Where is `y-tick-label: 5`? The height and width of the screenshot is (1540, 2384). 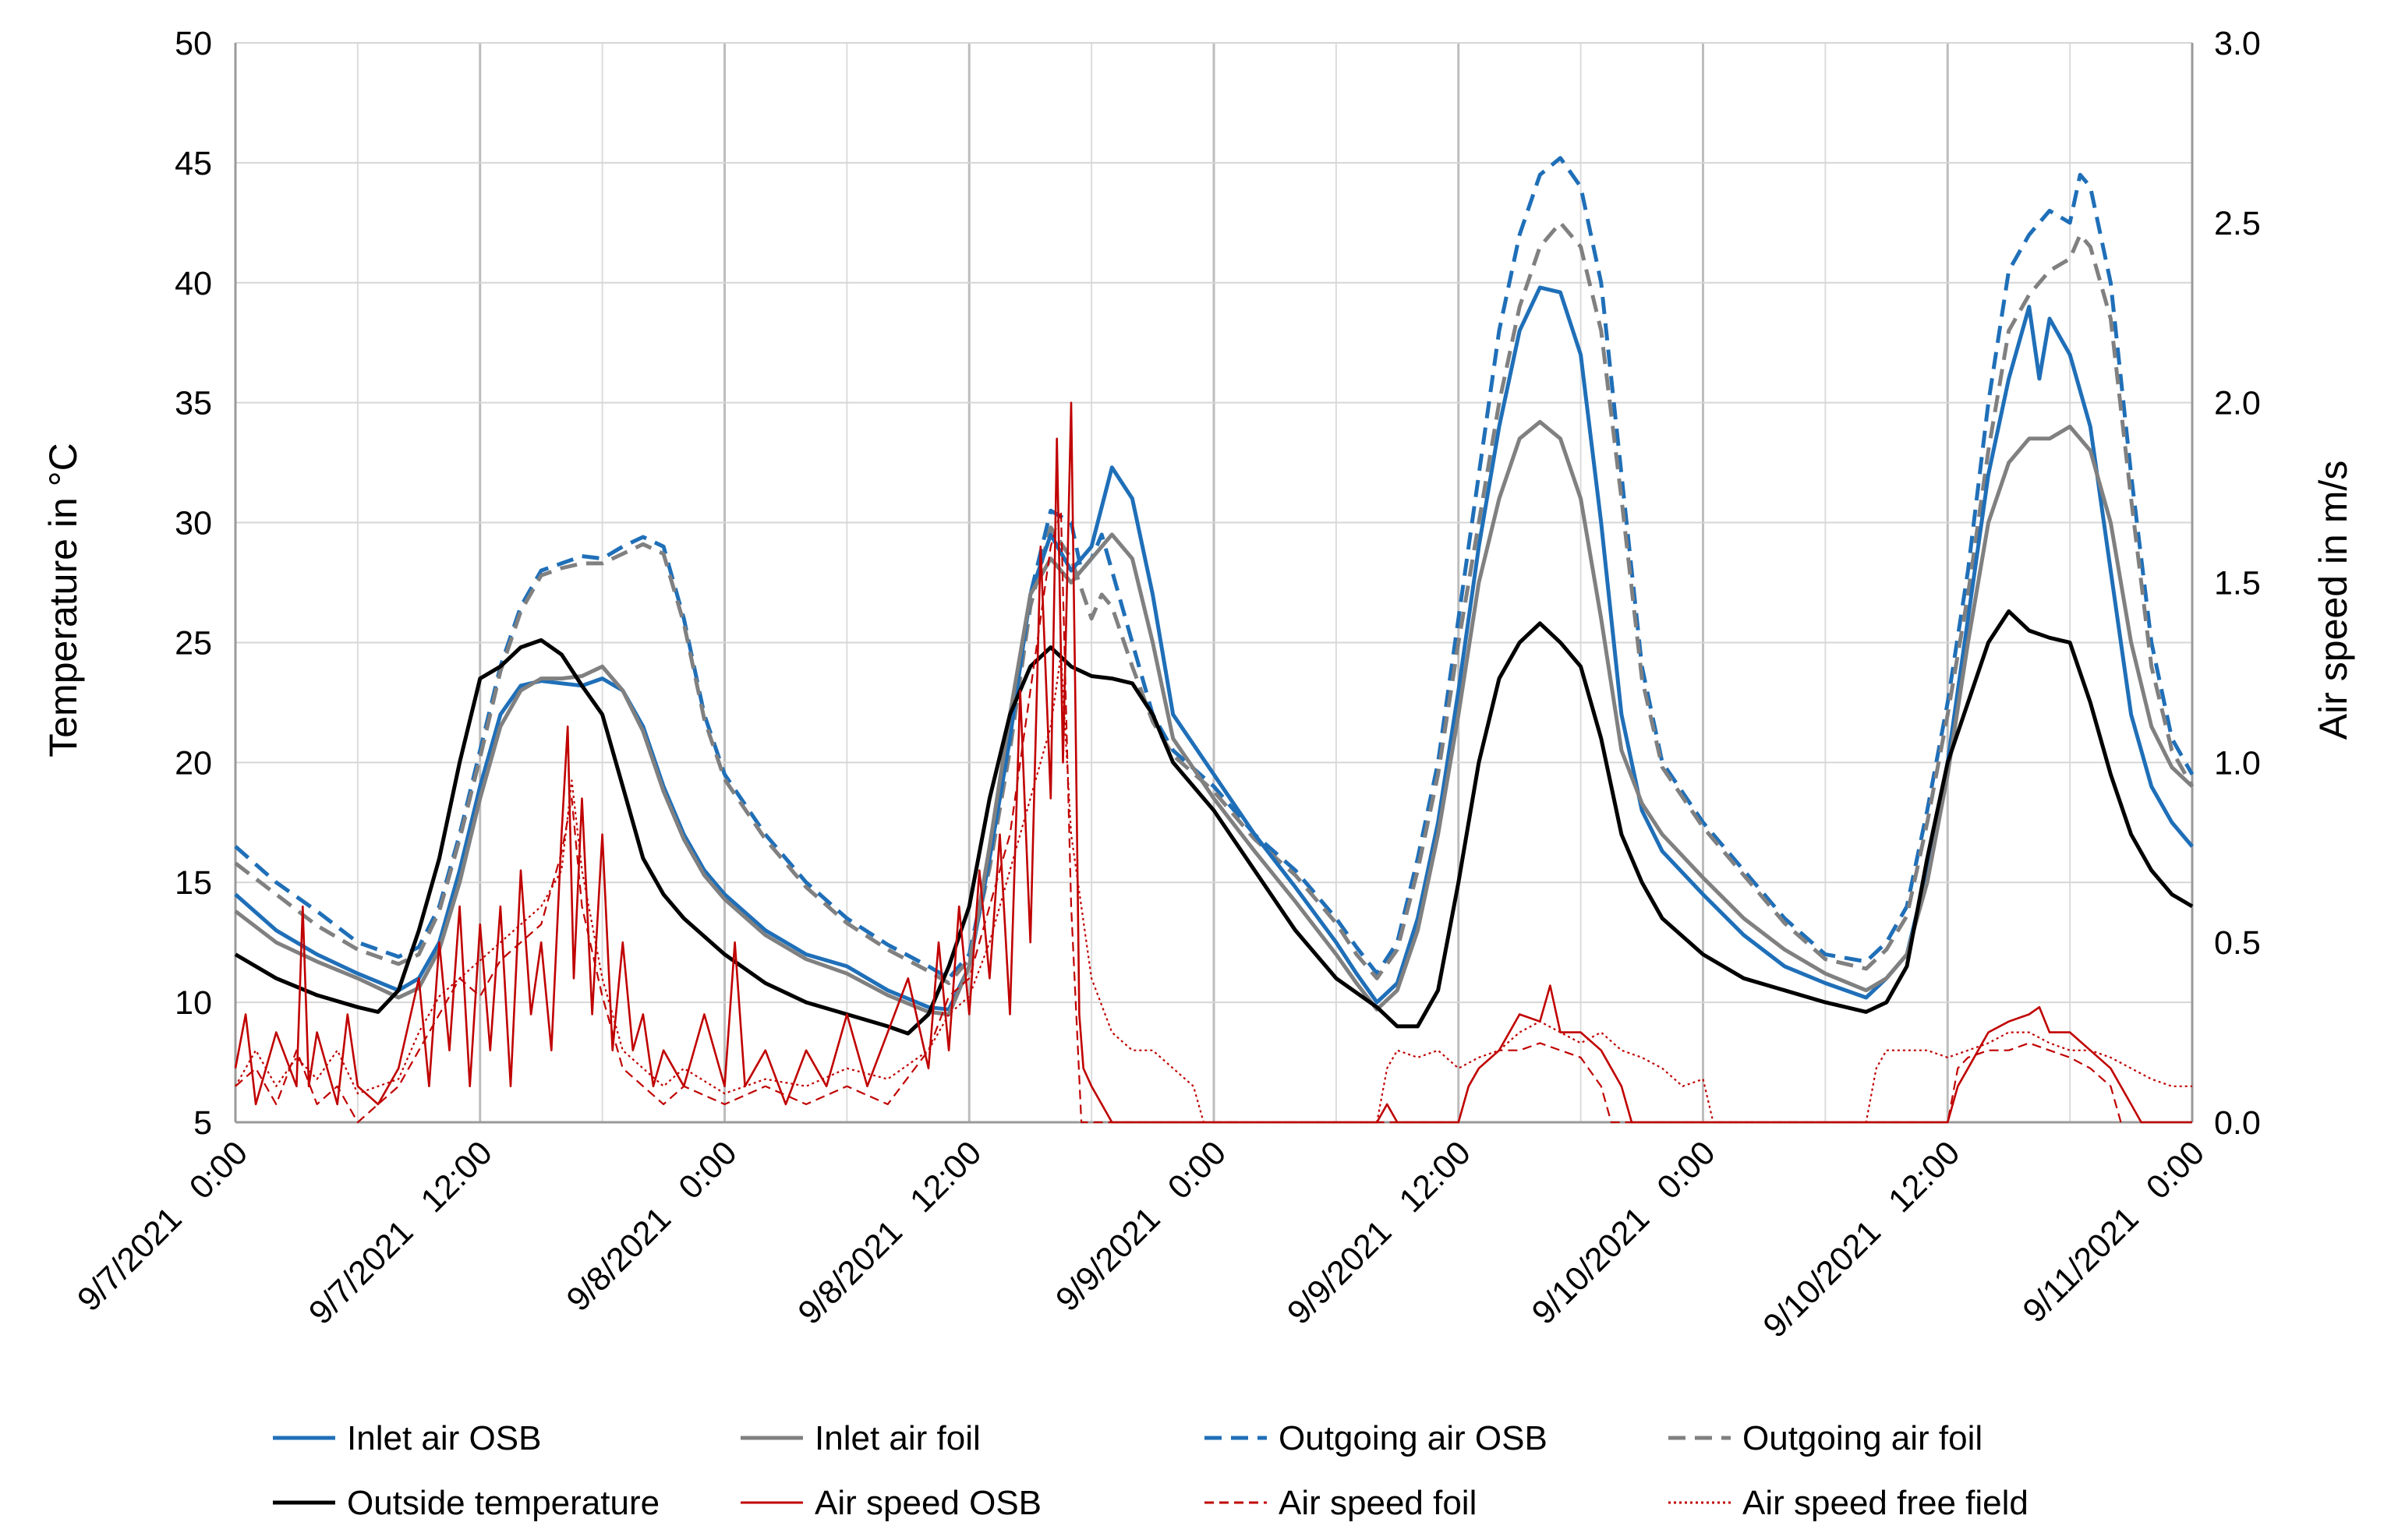 y-tick-label: 5 is located at coordinates (202, 1123).